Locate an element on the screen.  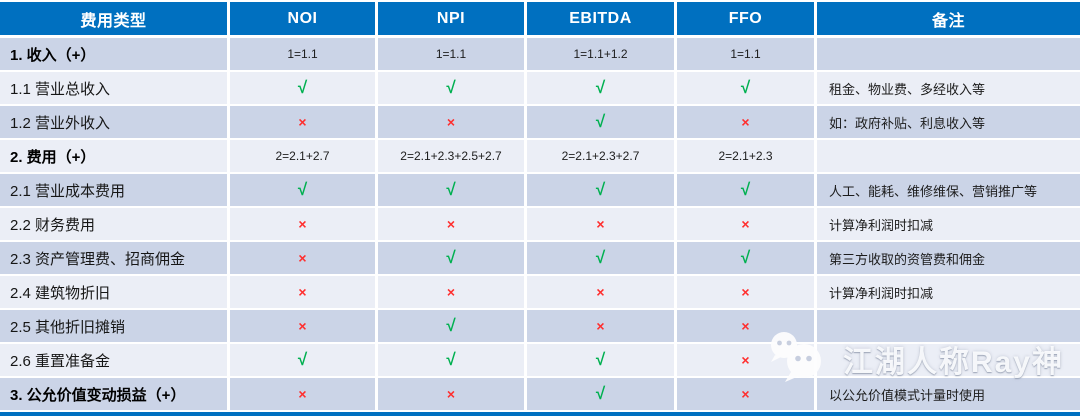
table-row: 2.3 资产管理费、招商佣金 × √ √ √ 第三方收取的资管费和佣金 is located at coordinates (540, 259).